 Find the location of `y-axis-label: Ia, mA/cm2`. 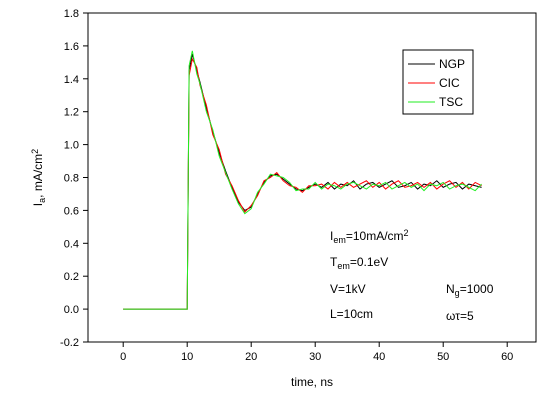

y-axis-label: Ia, mA/cm2 is located at coordinates (38, 177).